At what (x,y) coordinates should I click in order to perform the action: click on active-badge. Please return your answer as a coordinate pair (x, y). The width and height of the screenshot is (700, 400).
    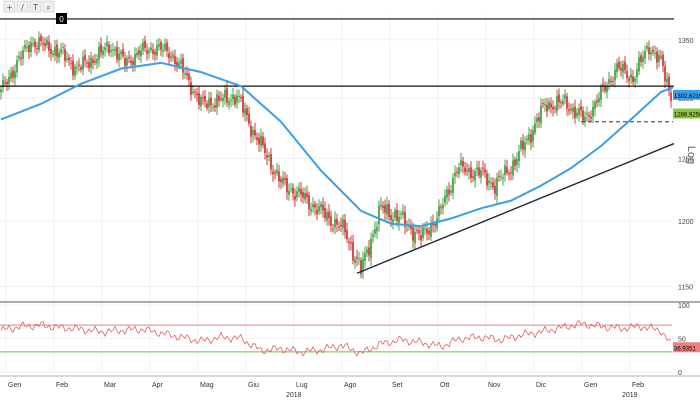
    Looking at the image, I should click on (61, 18).